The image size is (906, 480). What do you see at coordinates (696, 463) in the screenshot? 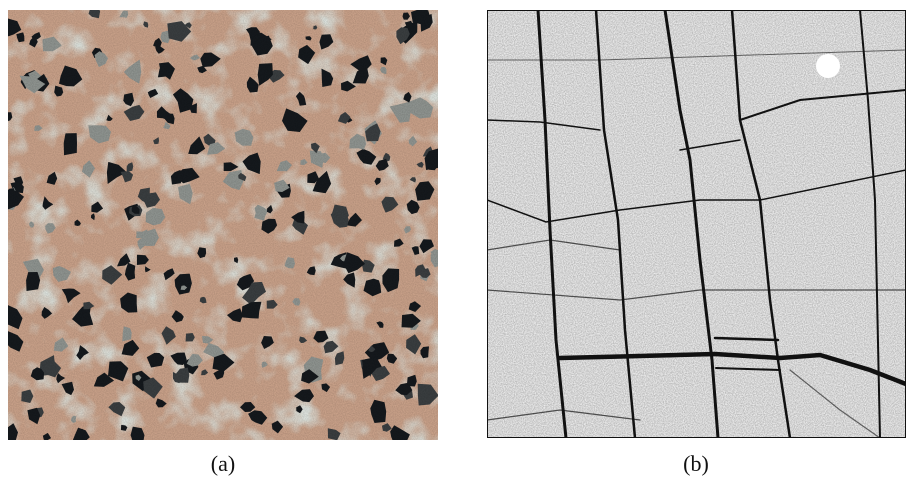
I see `caption-b: (b)` at bounding box center [696, 463].